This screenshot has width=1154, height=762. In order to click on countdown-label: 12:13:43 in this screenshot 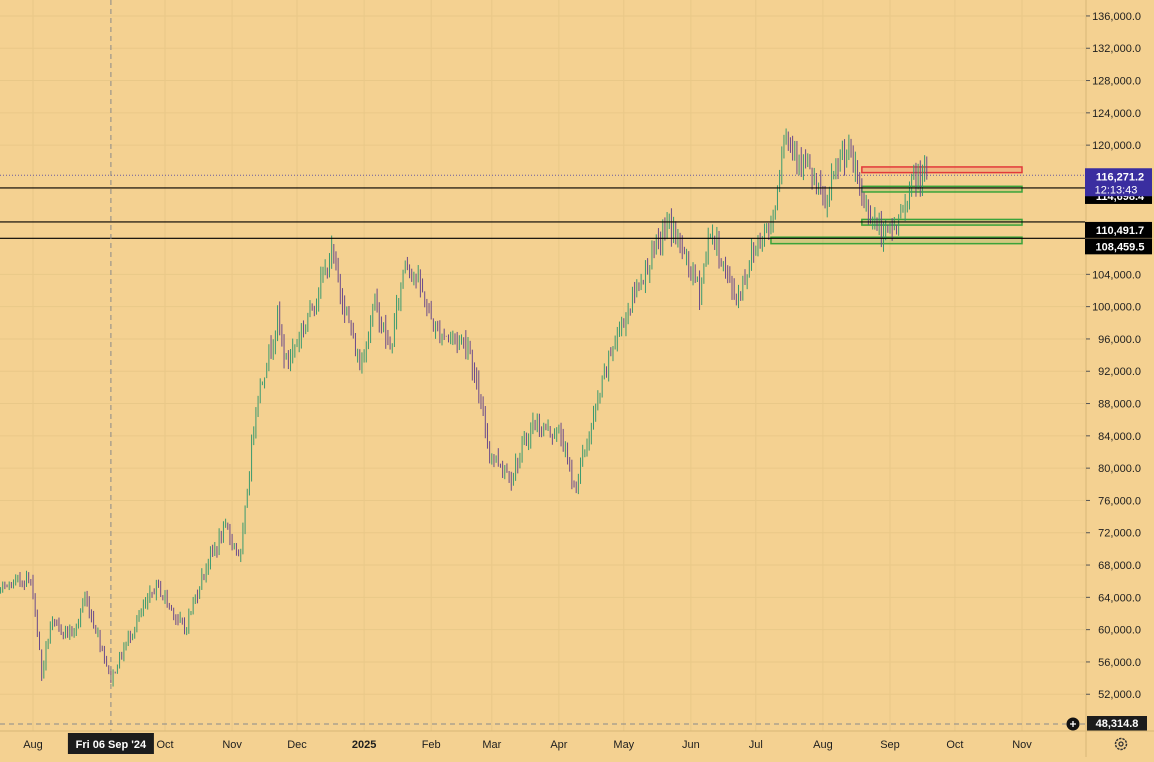, I will do `click(1116, 190)`.